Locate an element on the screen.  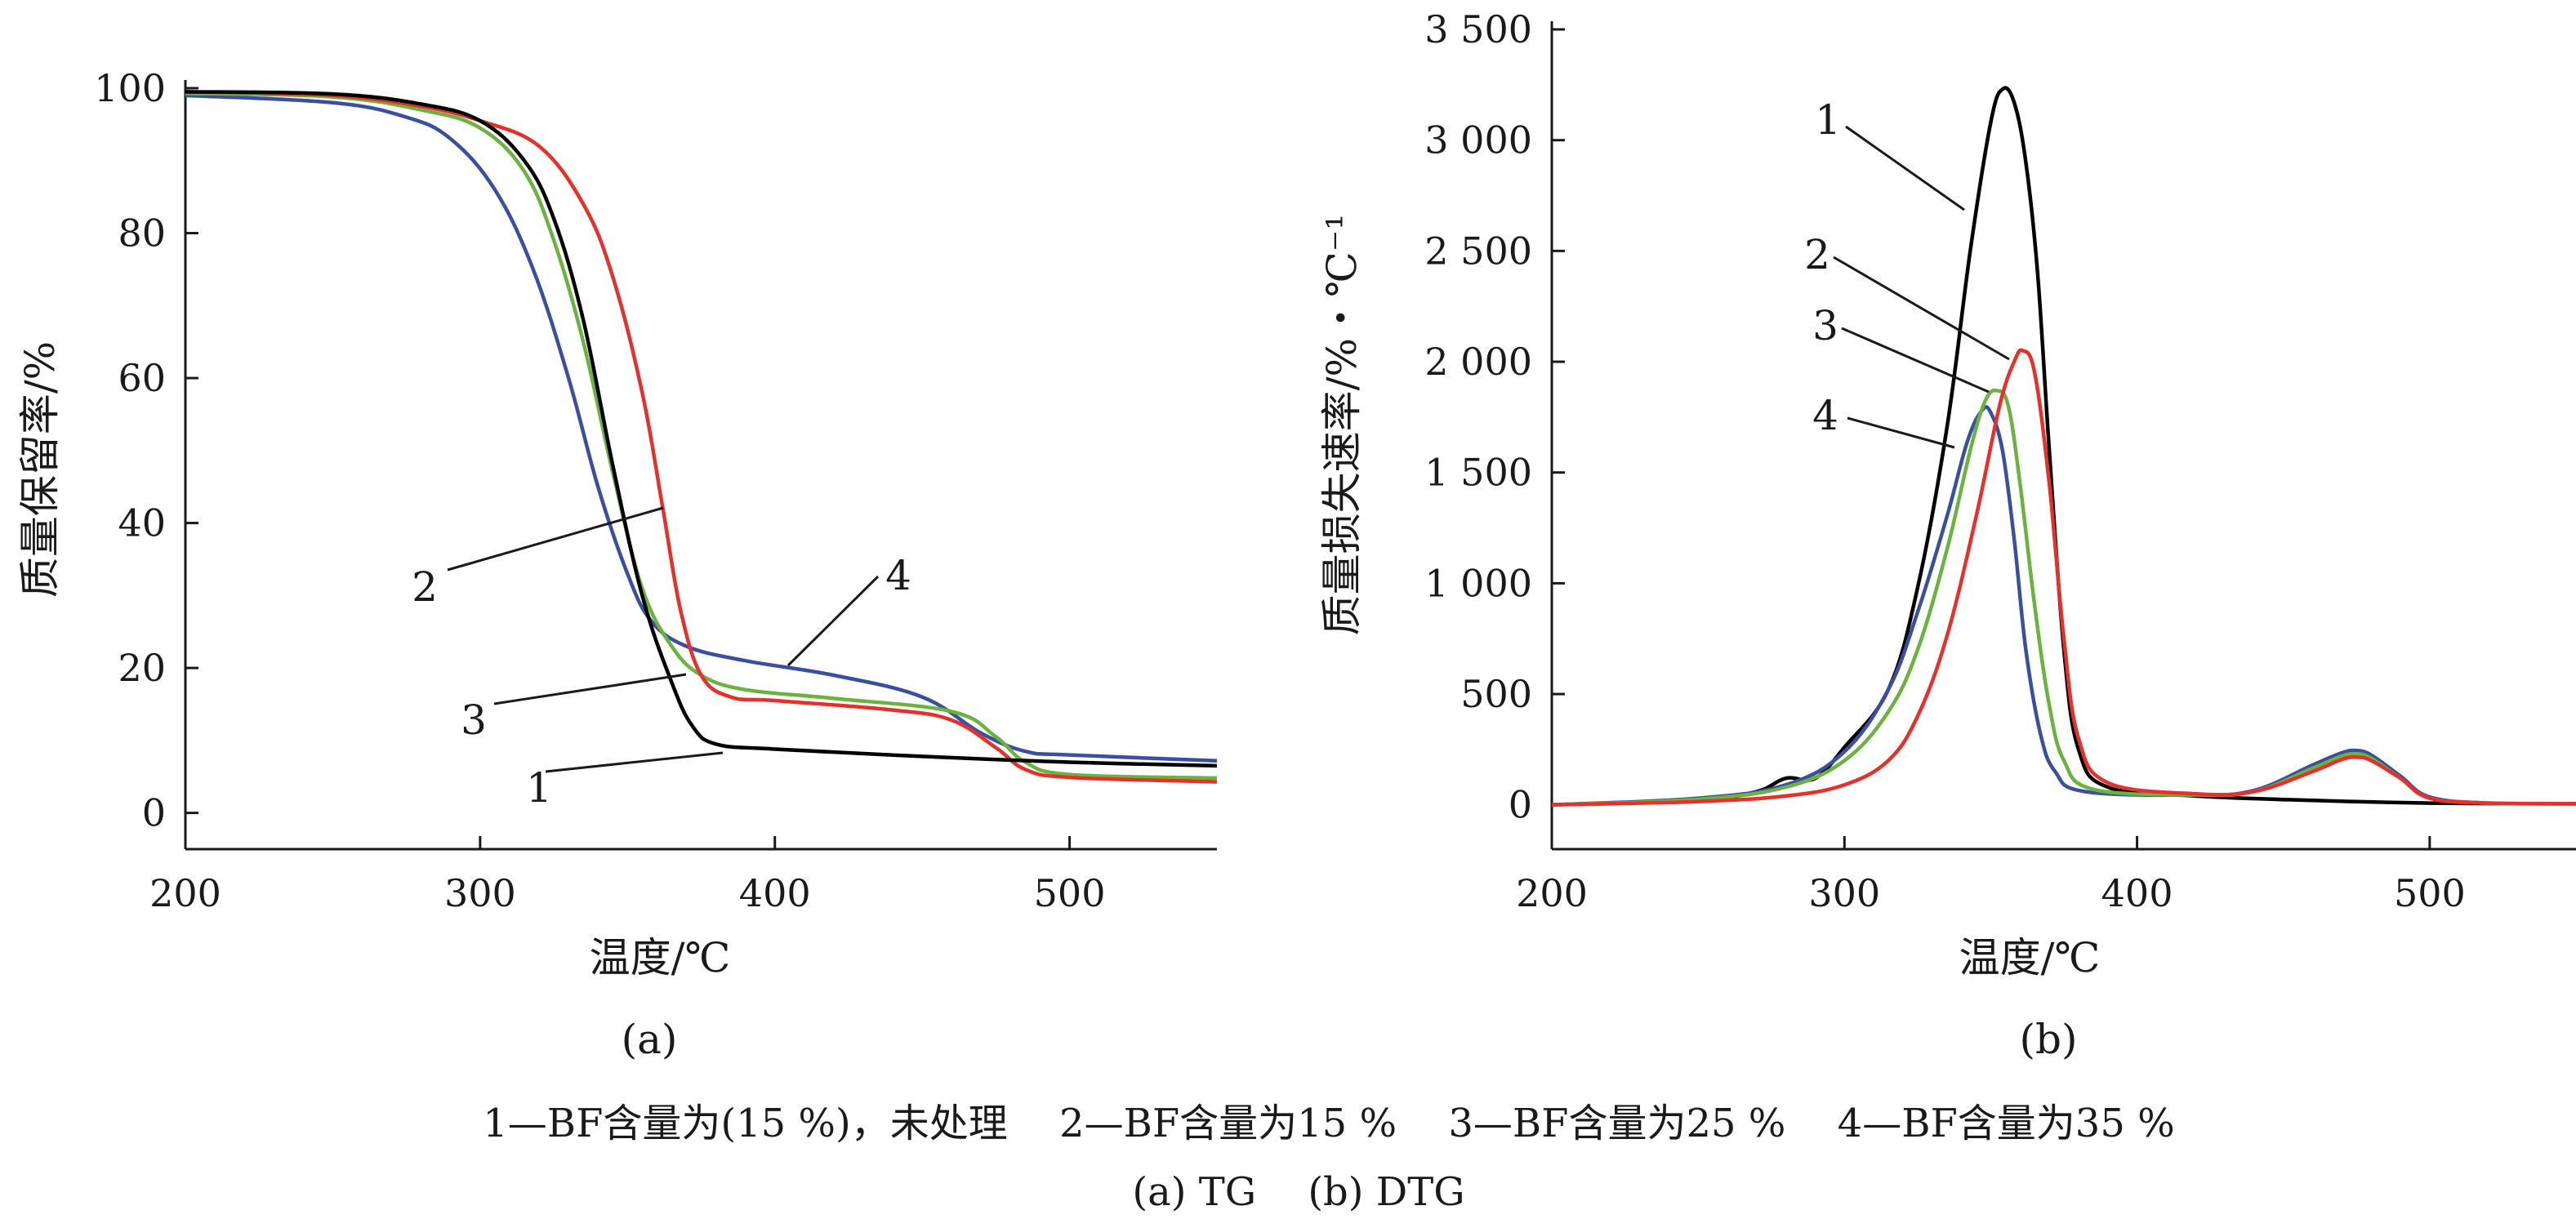
dtg-x-tick-label: 200 is located at coordinates (1552, 893).